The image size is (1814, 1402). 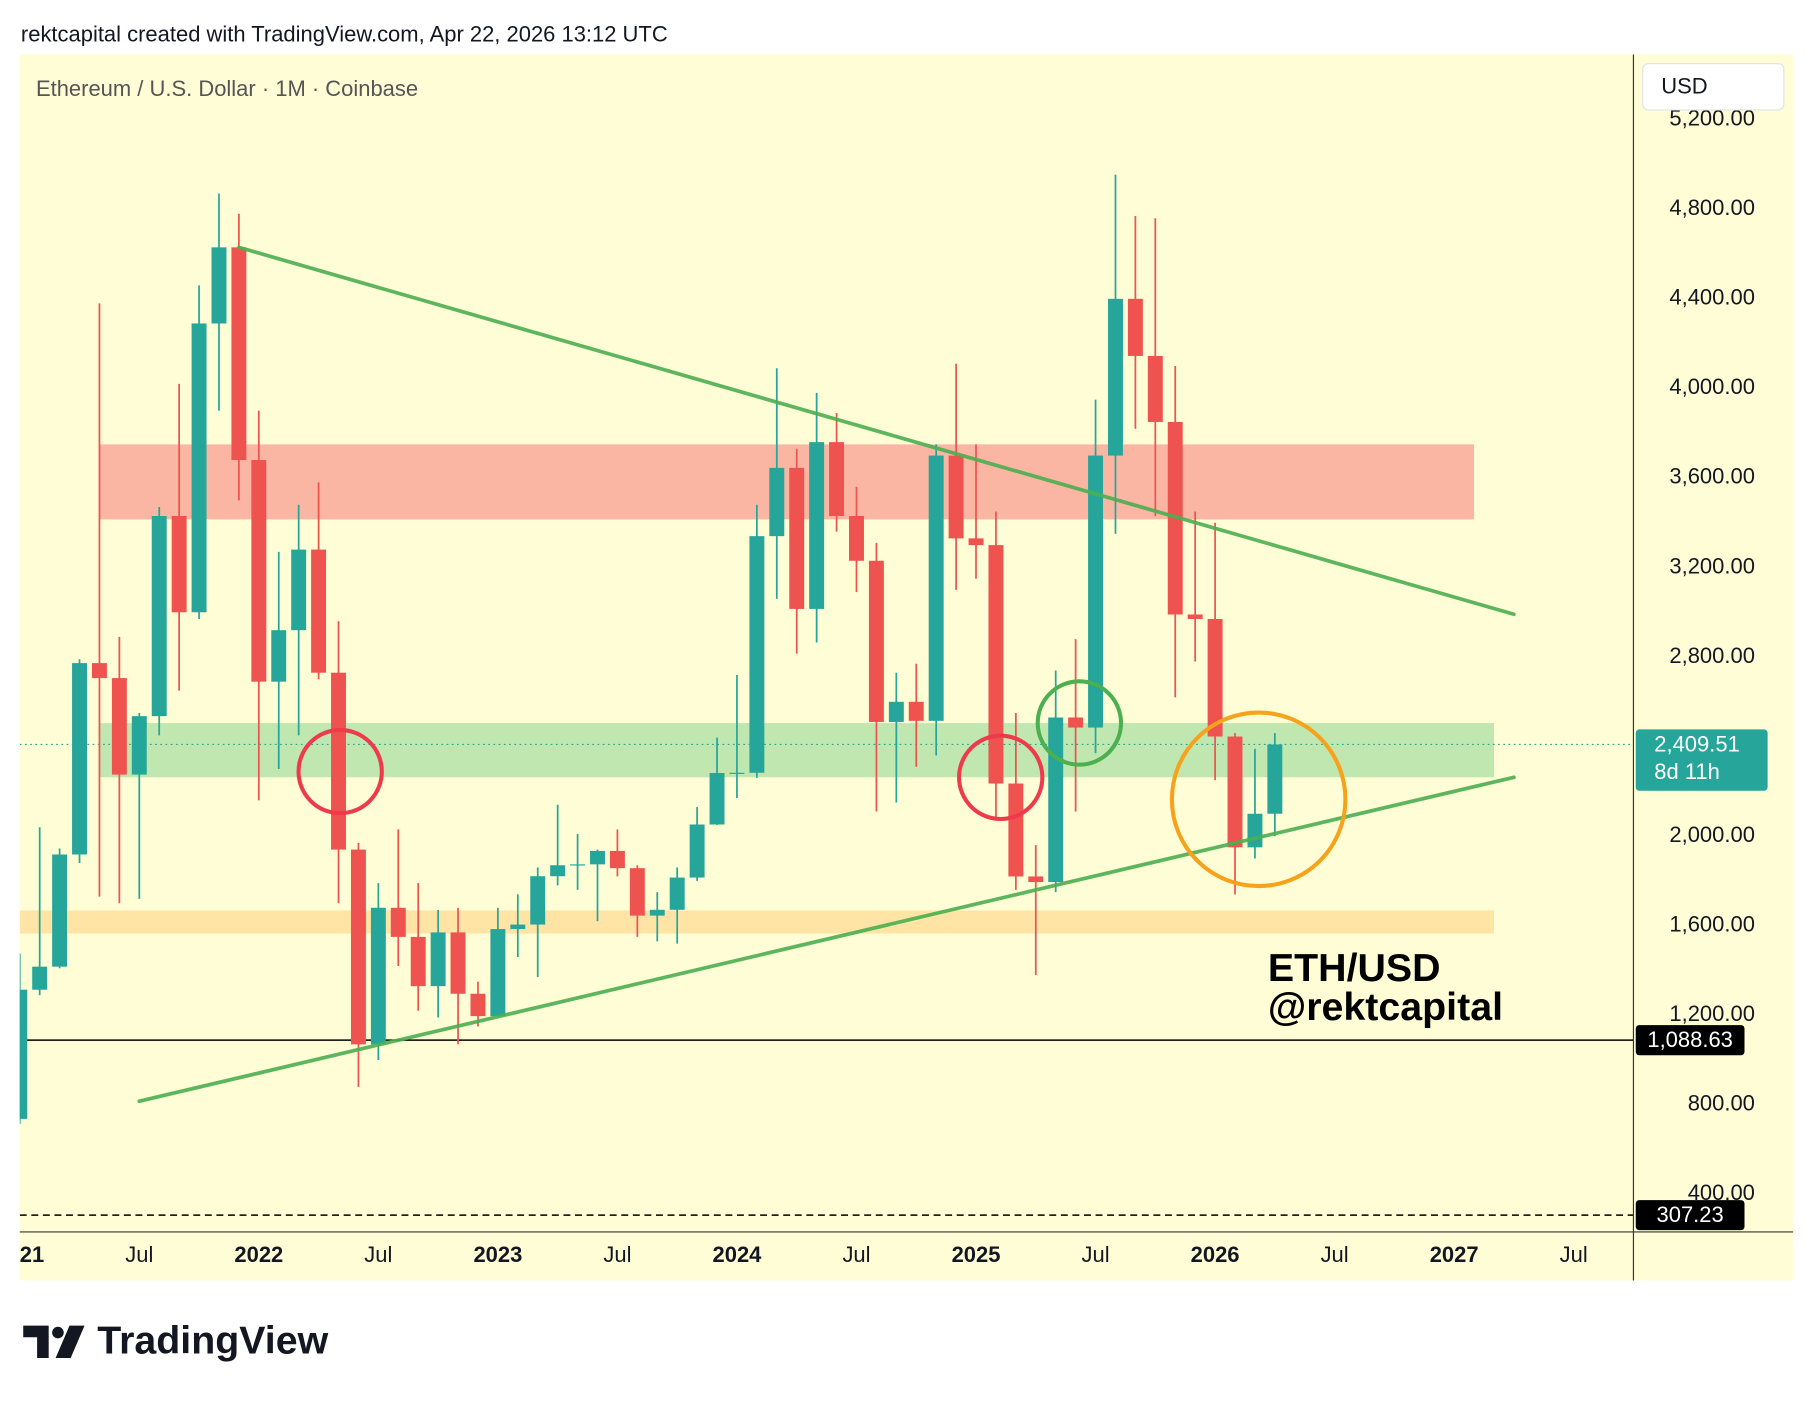 What do you see at coordinates (258, 1254) in the screenshot?
I see `x-tick-label: 2022` at bounding box center [258, 1254].